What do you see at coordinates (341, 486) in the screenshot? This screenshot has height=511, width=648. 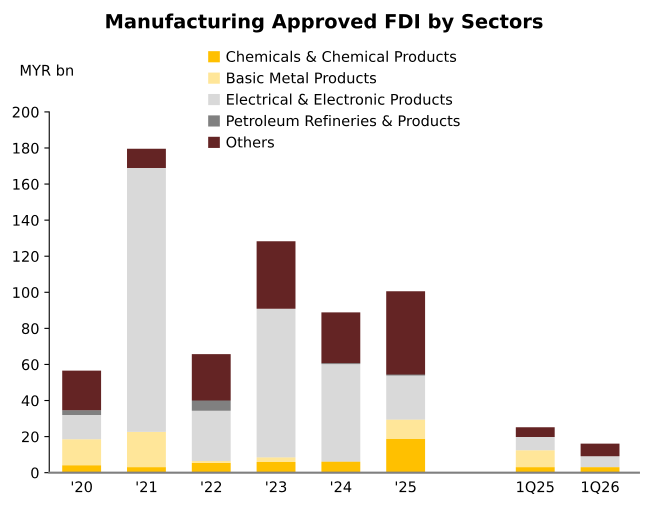 I see `x-tick-label: '24` at bounding box center [341, 486].